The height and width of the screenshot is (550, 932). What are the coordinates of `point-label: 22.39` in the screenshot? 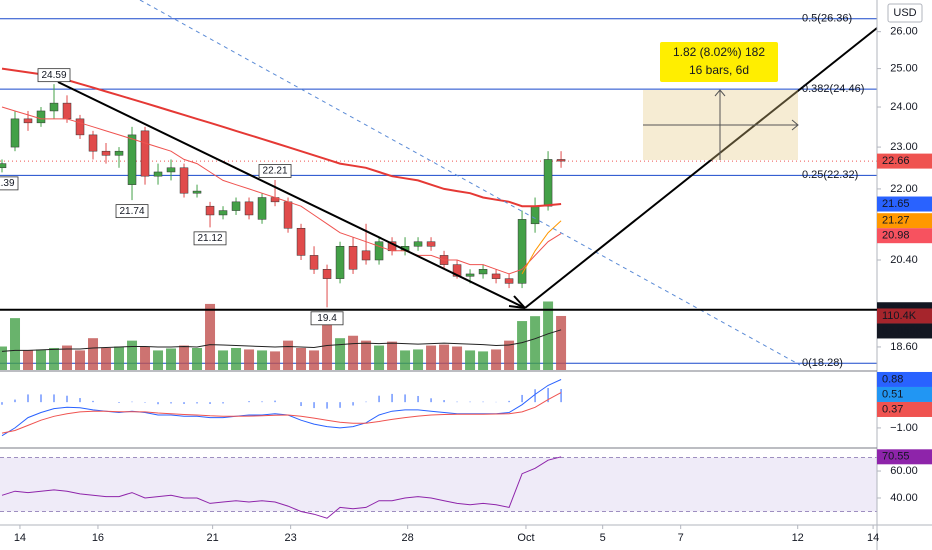 It's located at (7, 183).